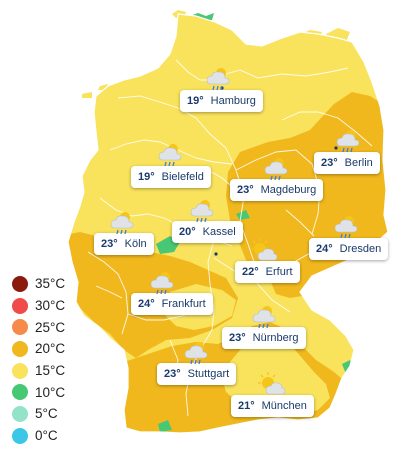  I want to click on legend-item-0: 0°C, so click(38, 436).